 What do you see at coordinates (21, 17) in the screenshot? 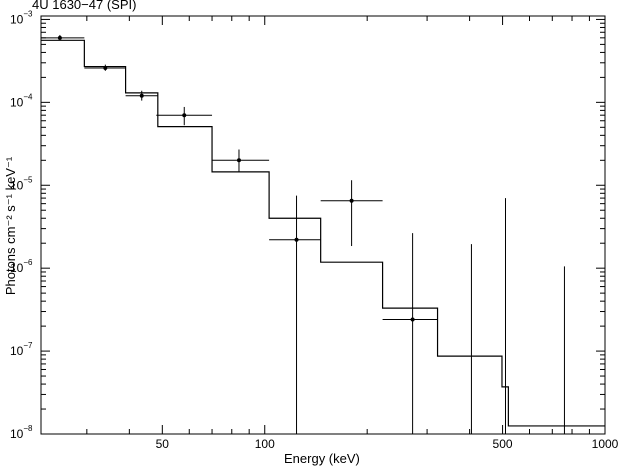
I see `y-tick-label: 10⁻³` at bounding box center [21, 17].